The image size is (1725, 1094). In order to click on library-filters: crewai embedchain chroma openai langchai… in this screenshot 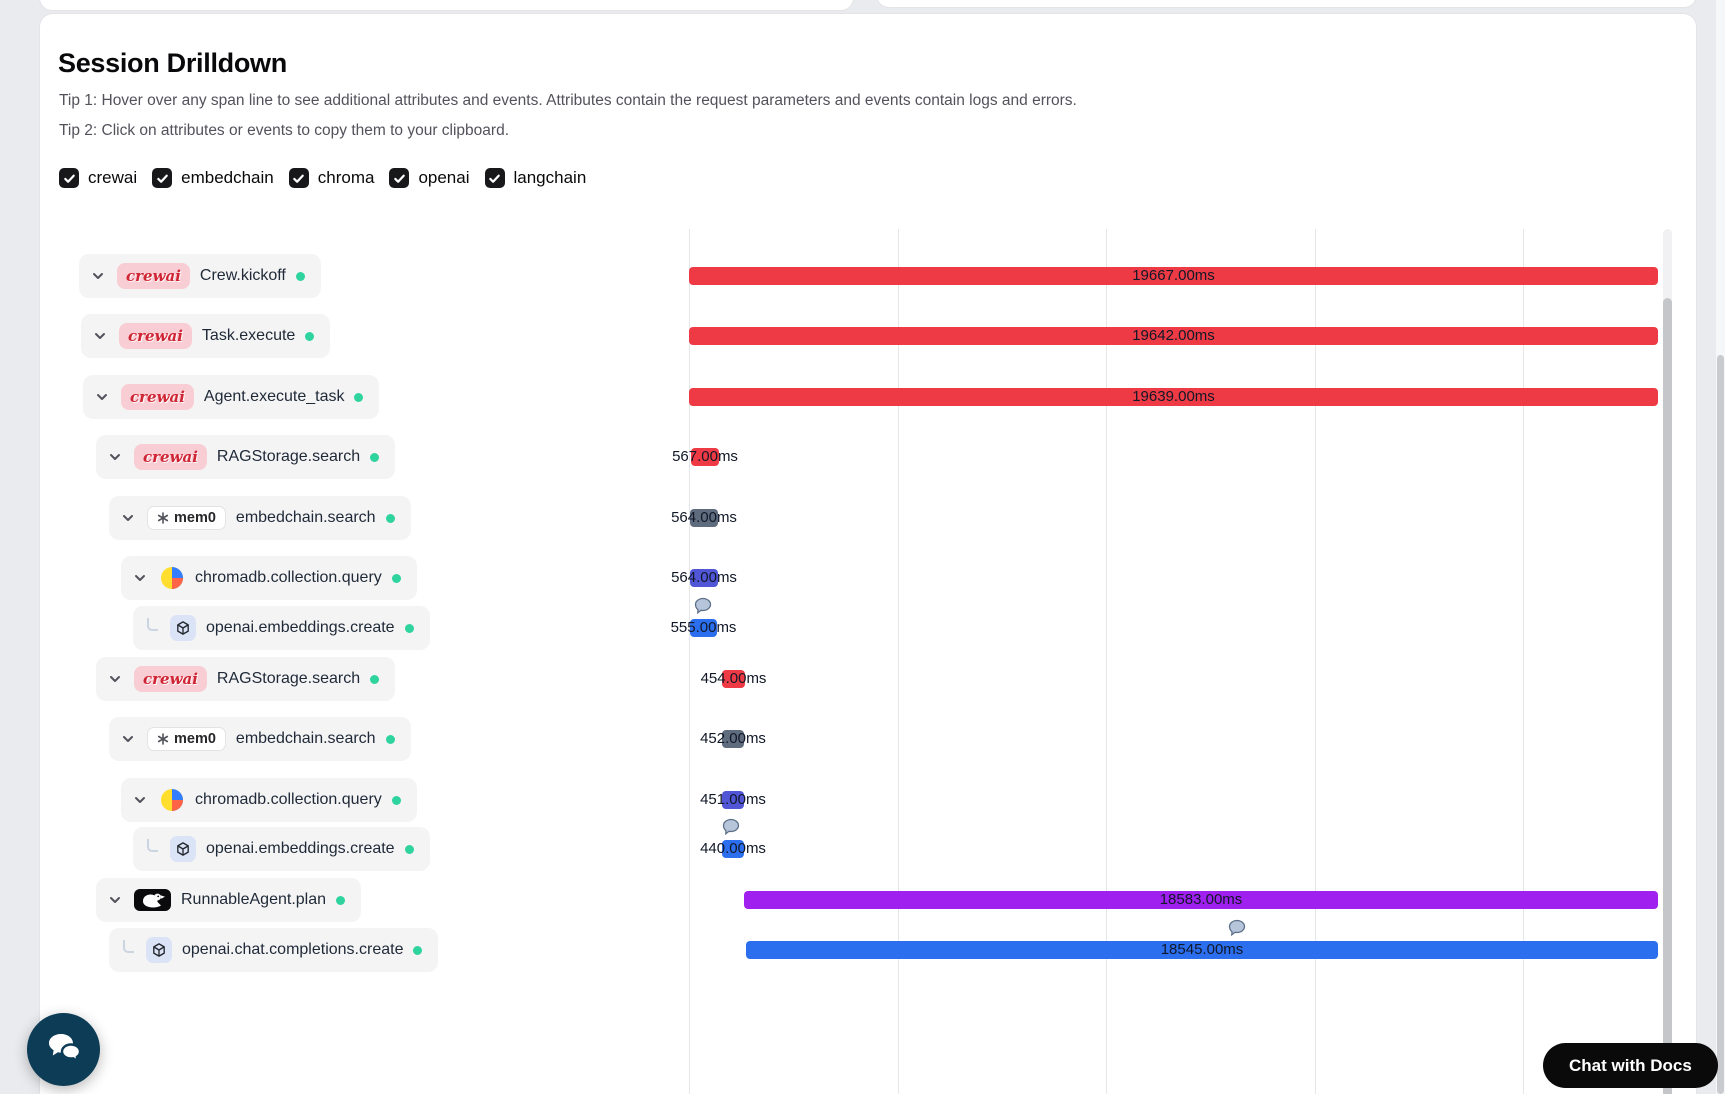, I will do `click(322, 178)`.